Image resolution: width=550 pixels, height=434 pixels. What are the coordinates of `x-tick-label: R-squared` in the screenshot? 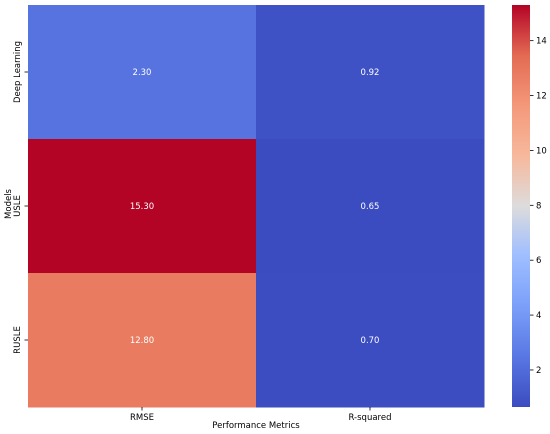 It's located at (370, 418).